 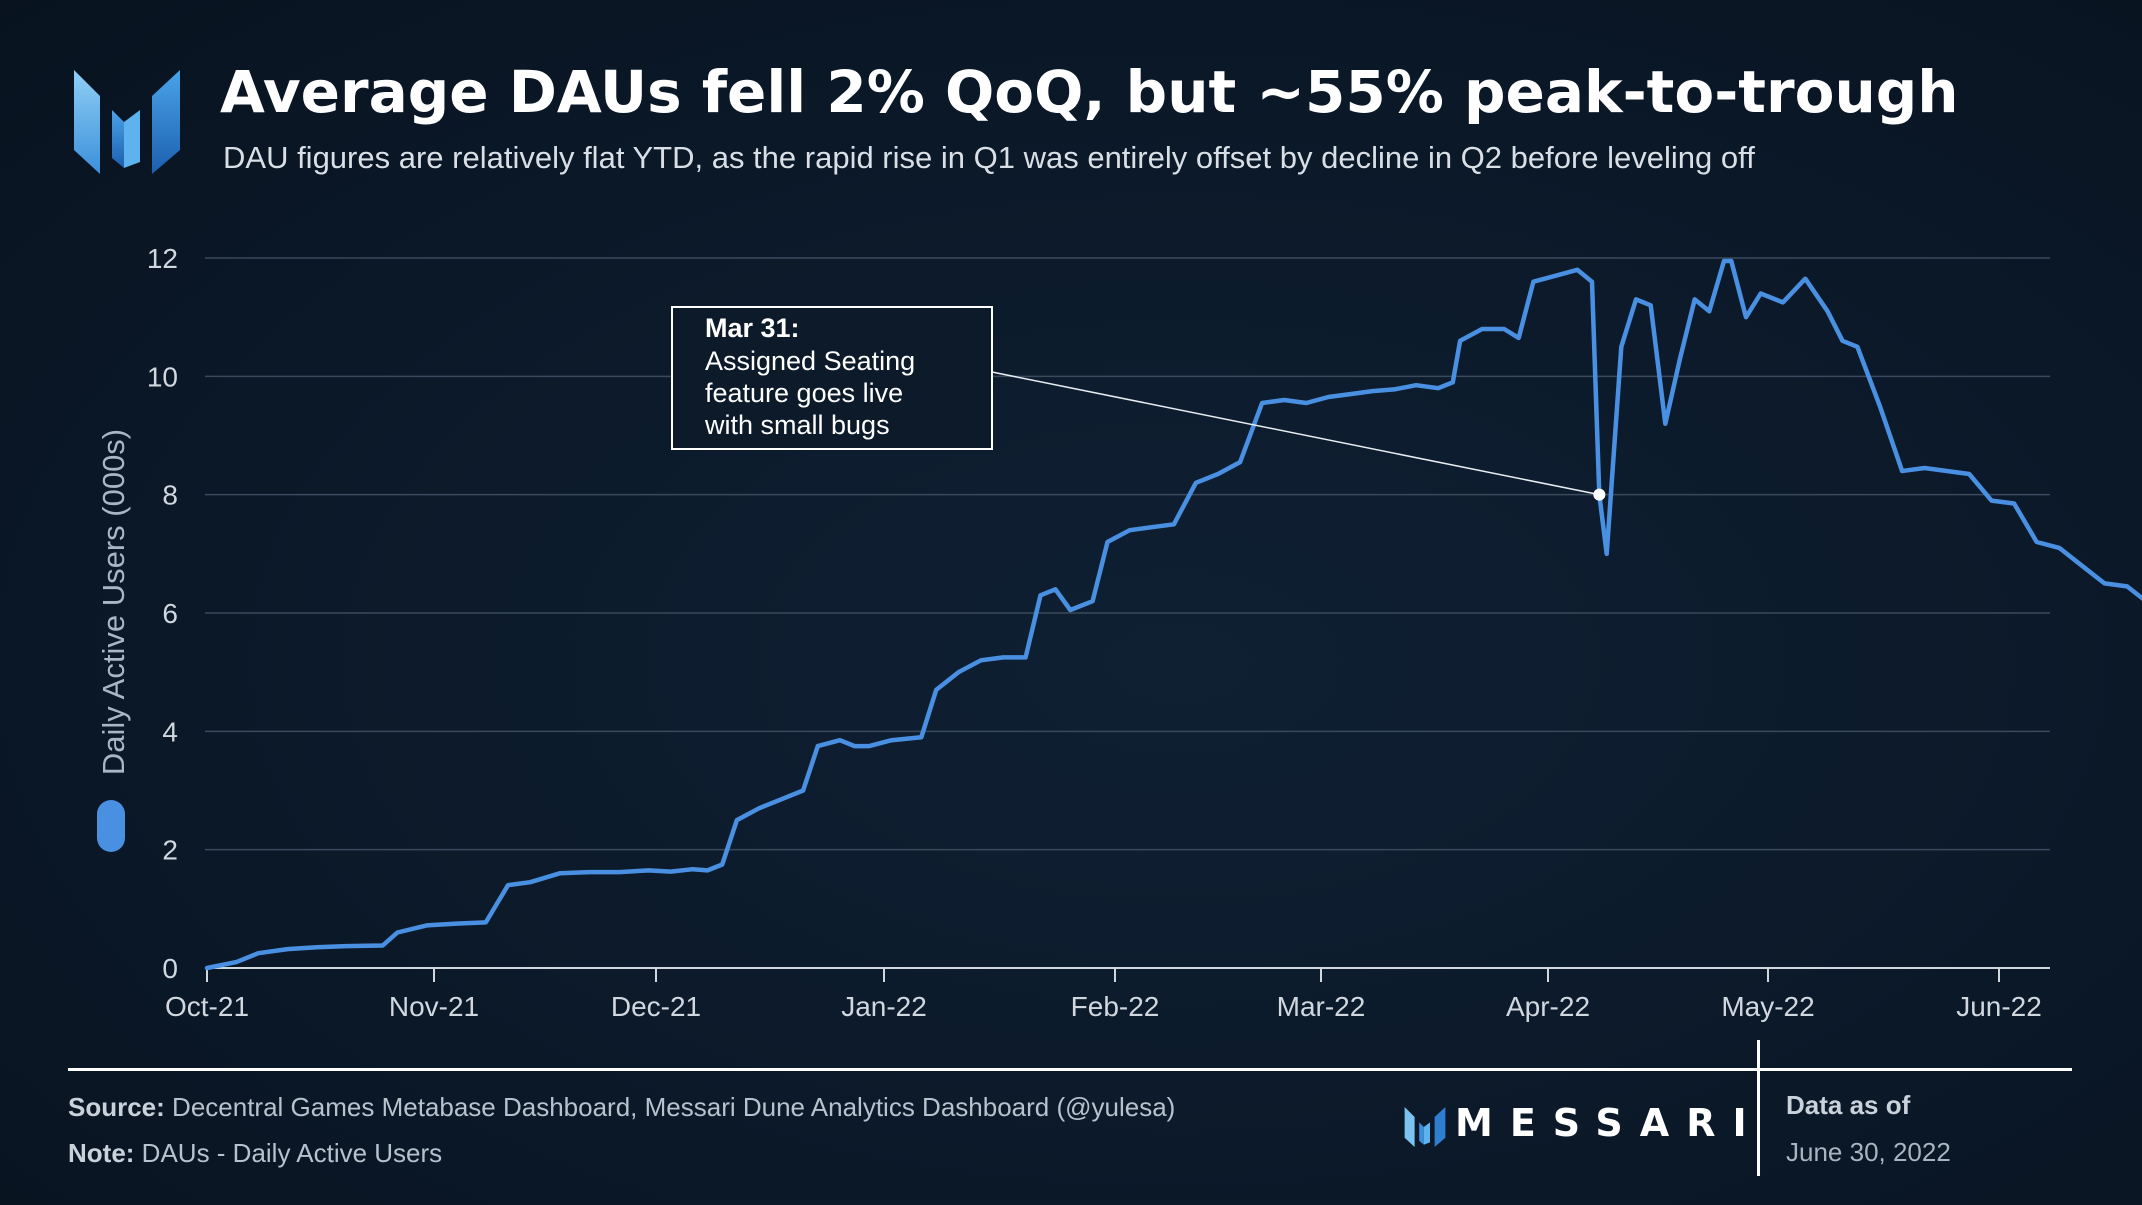 What do you see at coordinates (1767, 1006) in the screenshot?
I see `x-tick-label: May-22` at bounding box center [1767, 1006].